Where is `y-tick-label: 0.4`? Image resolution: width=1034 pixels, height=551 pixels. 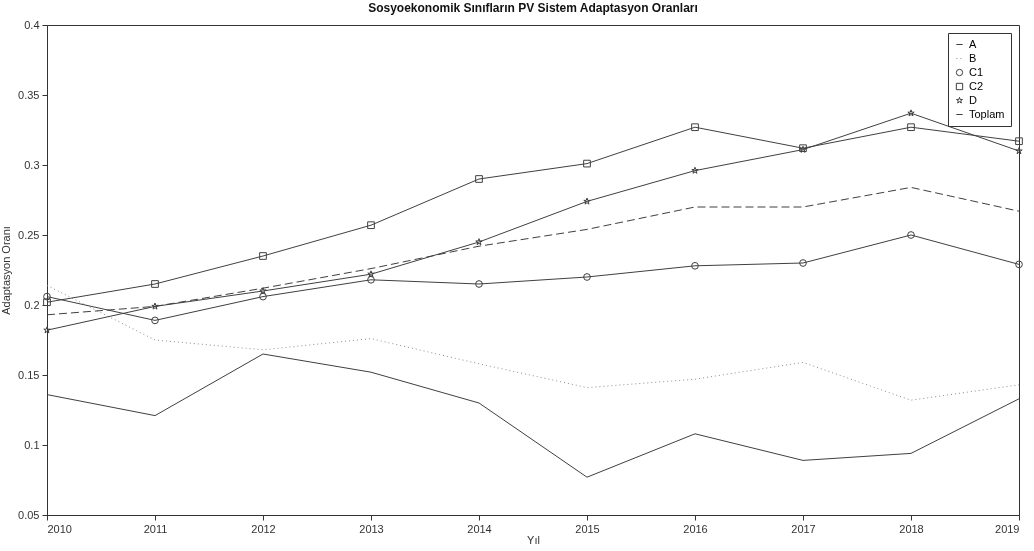 y-tick-label: 0.4 is located at coordinates (32, 24).